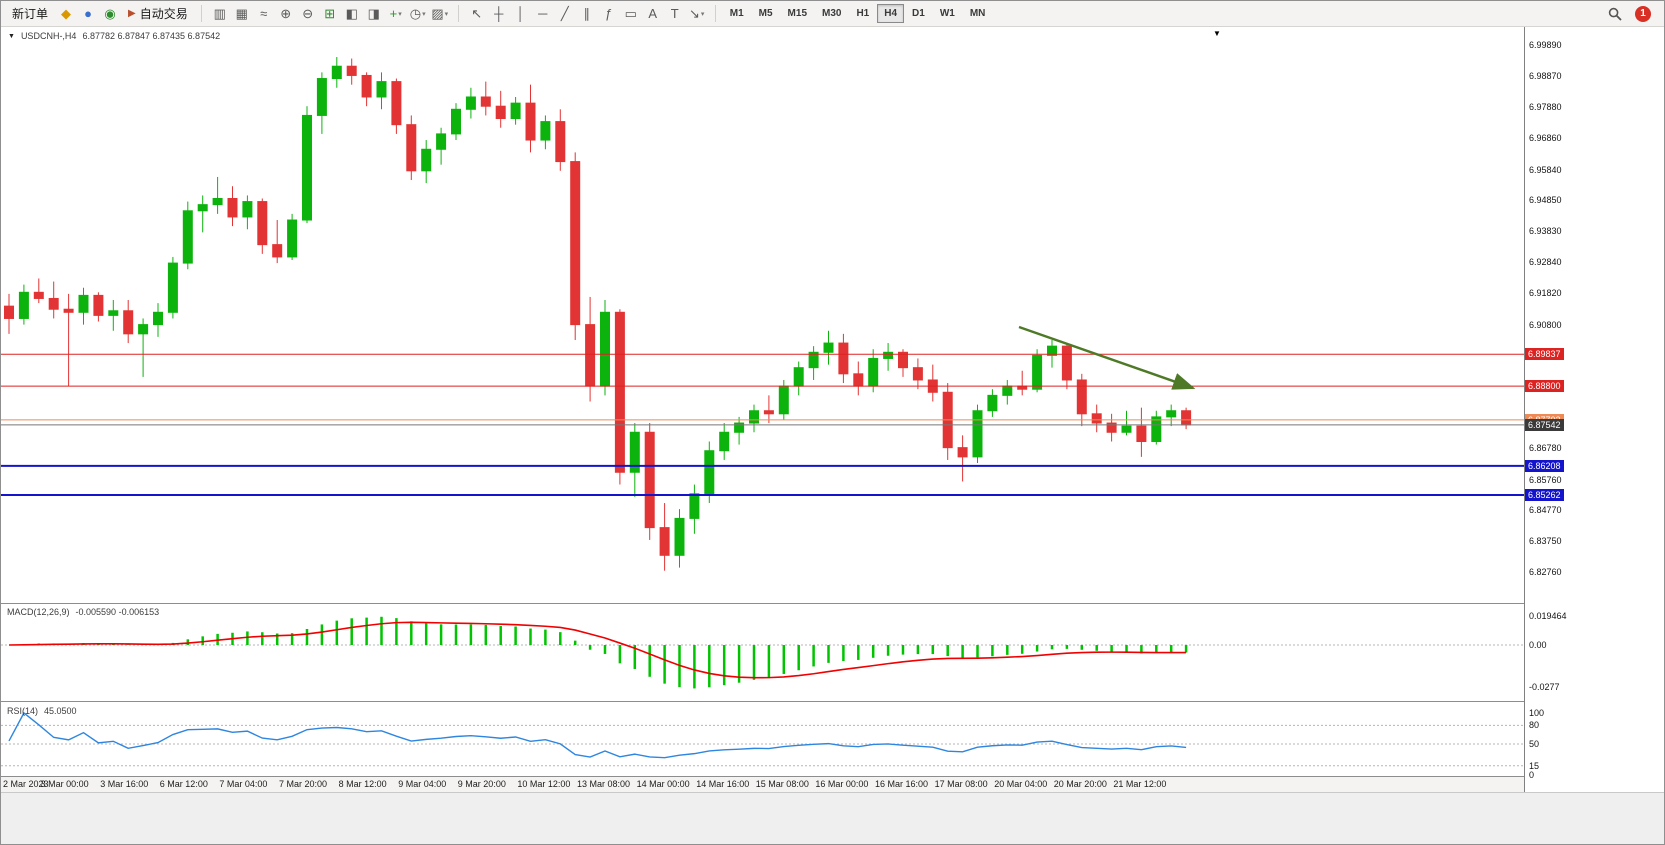  Describe the element at coordinates (520, 13) in the screenshot. I see `vertical-line-icon: │` at that location.